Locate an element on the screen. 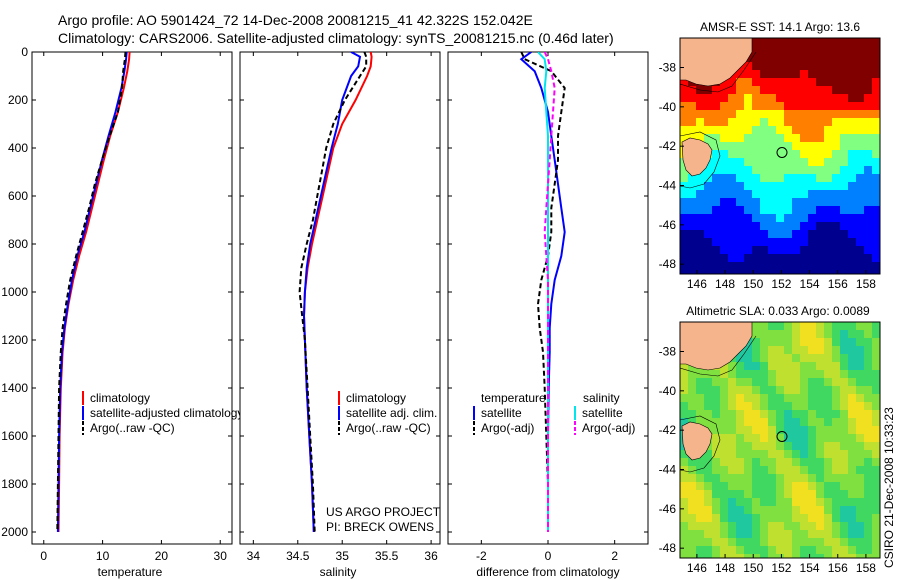  map-x-tick-label: 152 is located at coordinates (781, 284).